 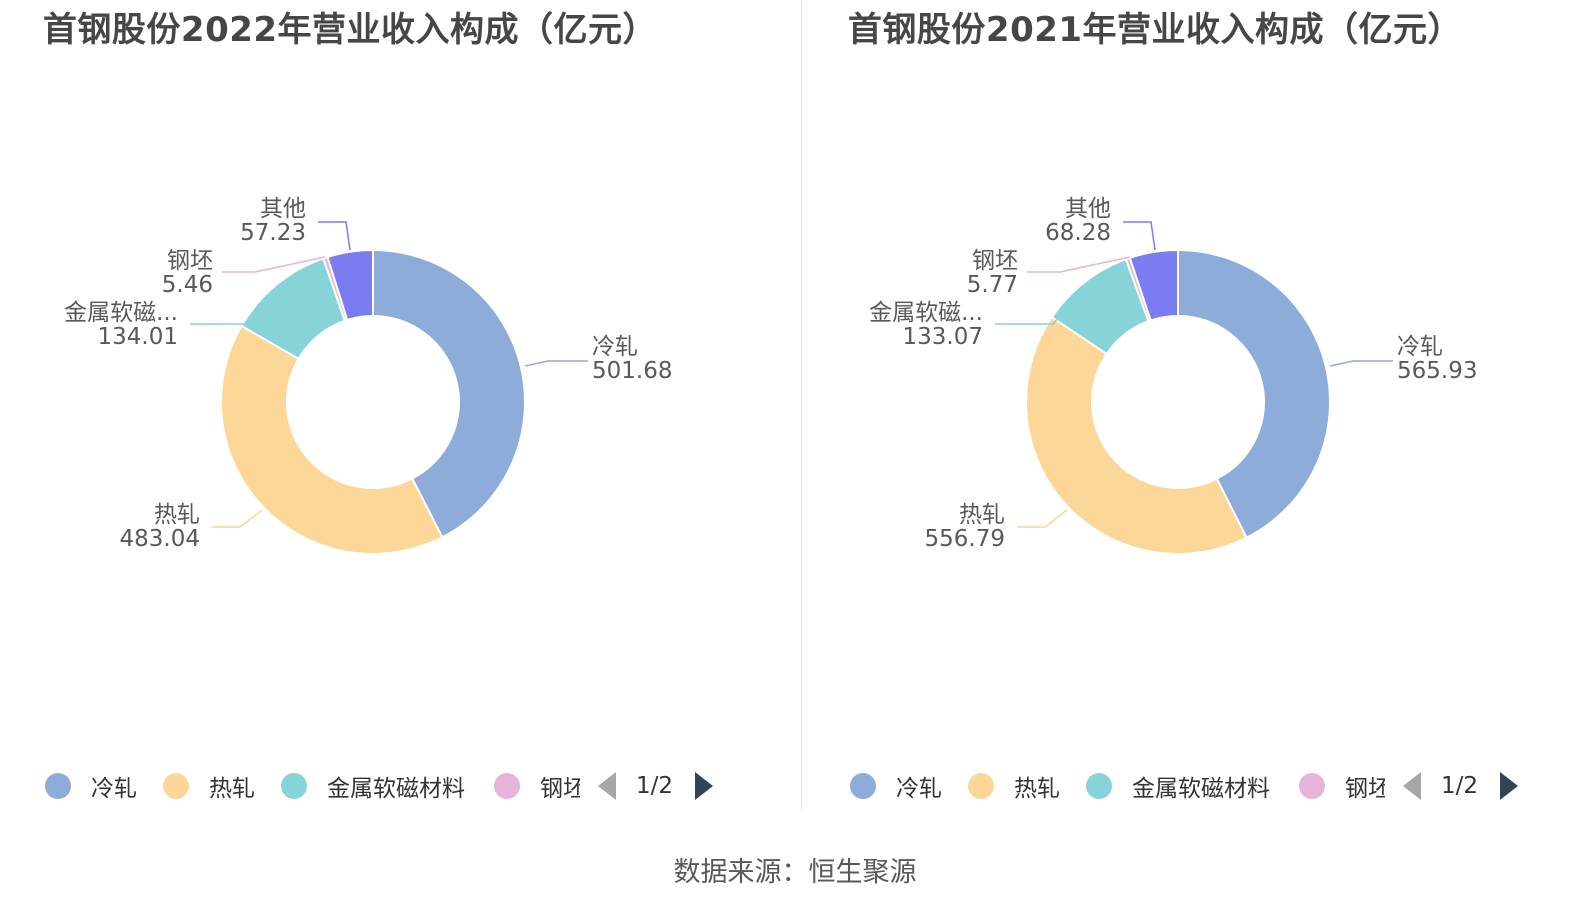 I want to click on slice-value-label: 5.77, so click(x=992, y=285).